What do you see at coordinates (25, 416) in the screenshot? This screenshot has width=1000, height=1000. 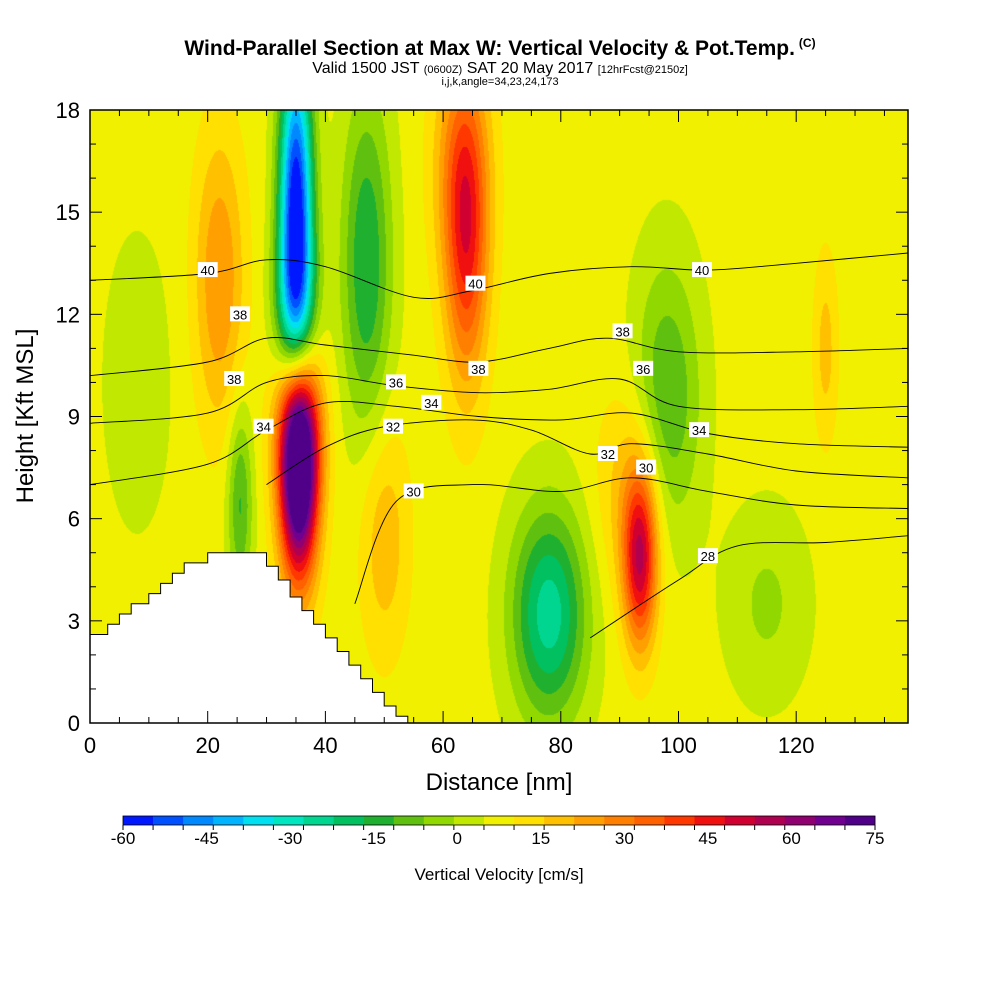 I see `y-axis-title: Height [Kft MSL]` at bounding box center [25, 416].